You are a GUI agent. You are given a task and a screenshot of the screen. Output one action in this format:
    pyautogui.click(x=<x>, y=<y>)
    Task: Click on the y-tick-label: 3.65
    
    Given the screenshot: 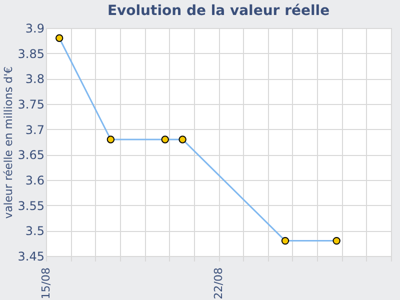 What is the action you would take?
    pyautogui.click(x=31, y=155)
    